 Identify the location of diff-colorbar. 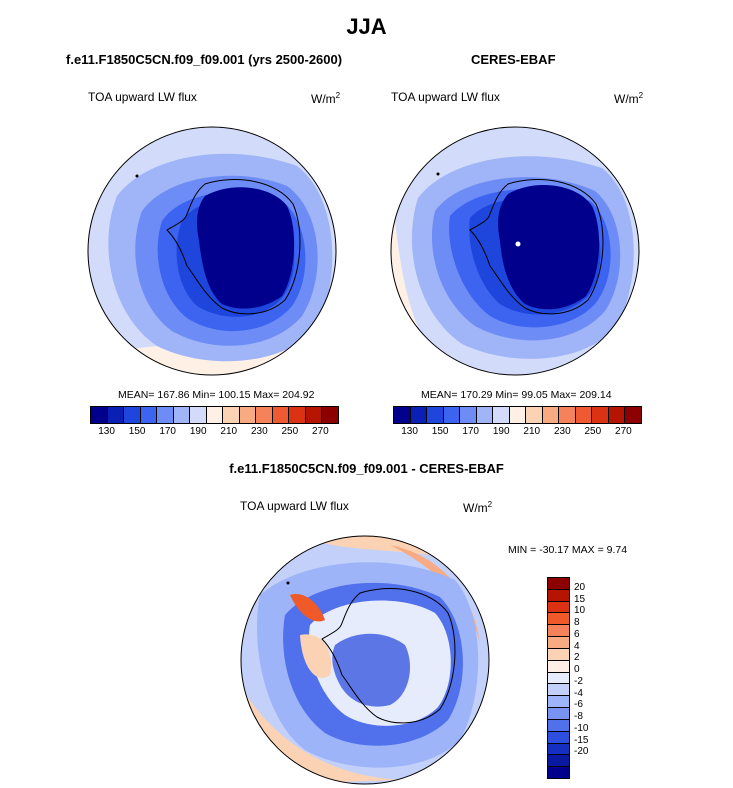
(558, 678).